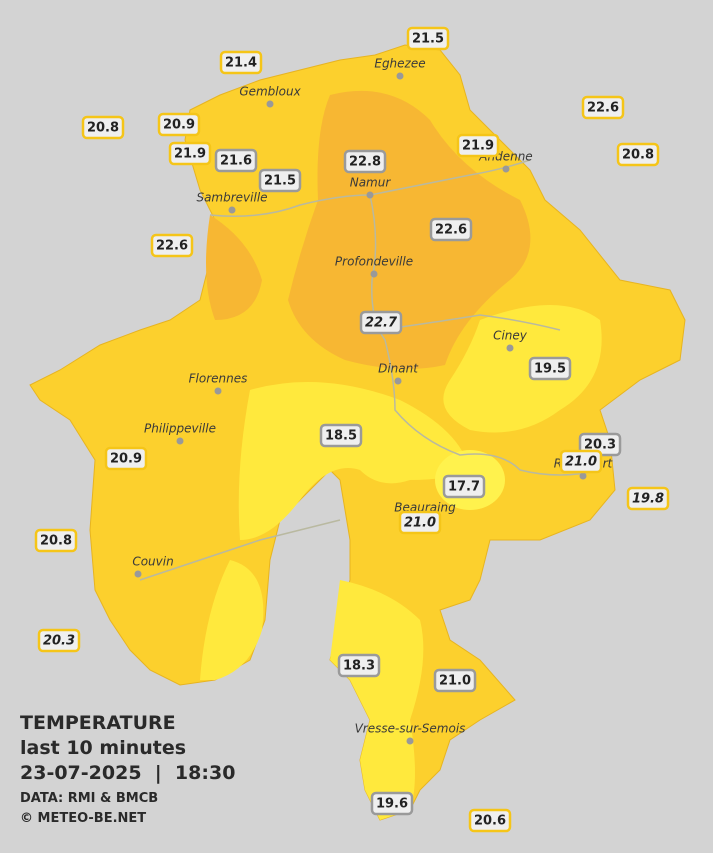  What do you see at coordinates (103, 748) in the screenshot?
I see `subtitle: last 10 minutes` at bounding box center [103, 748].